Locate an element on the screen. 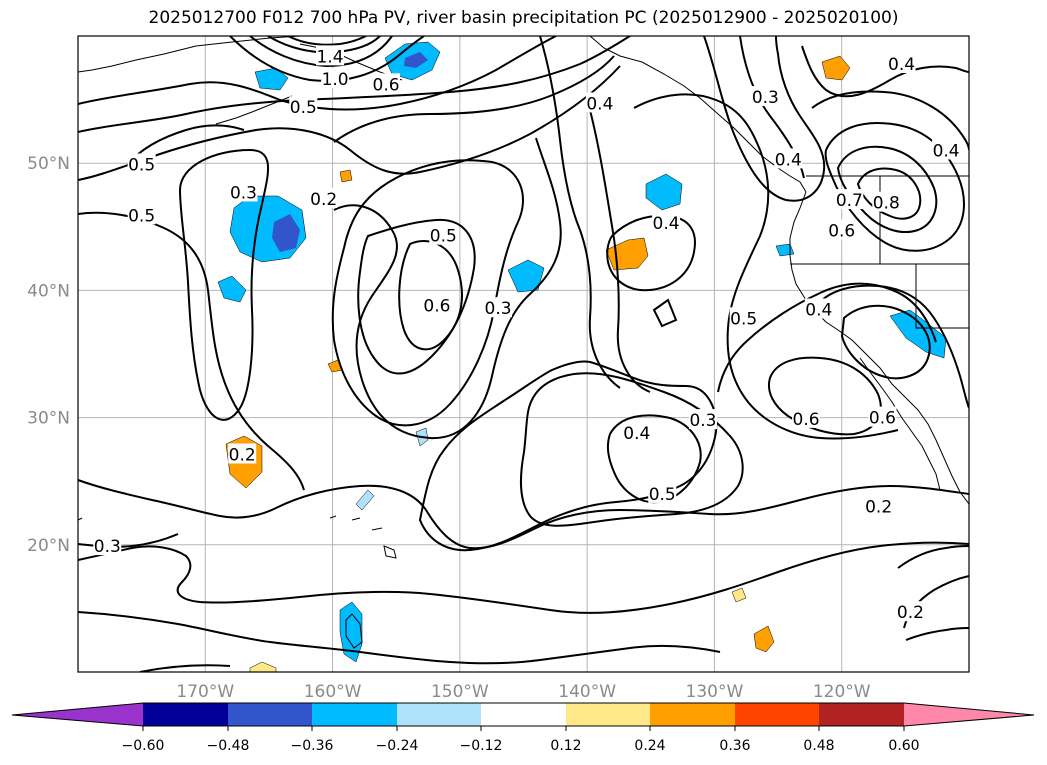 Image resolution: width=1047 pixels, height=765 pixels. lon-tick-label: 120°W is located at coordinates (842, 692).